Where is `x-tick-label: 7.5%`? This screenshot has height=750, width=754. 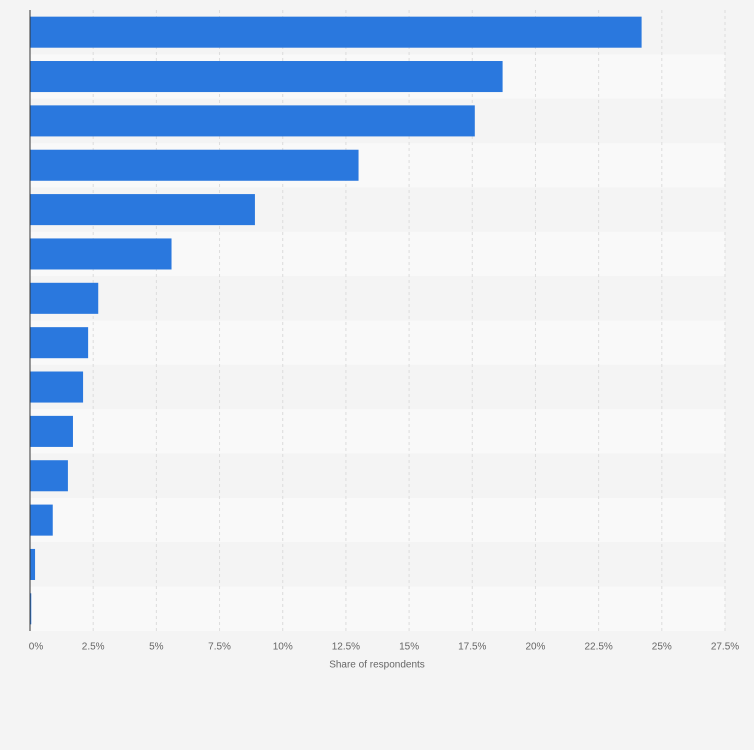
x-tick-label: 7.5% is located at coordinates (219, 647).